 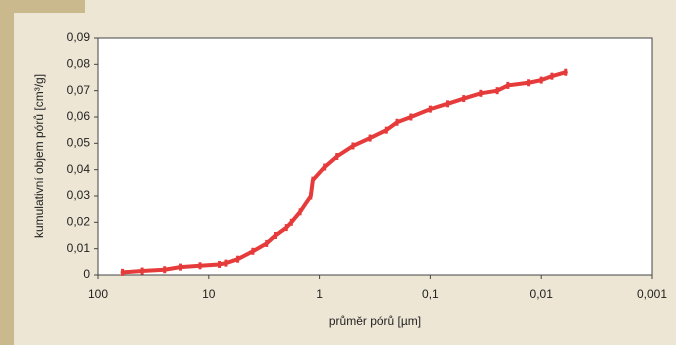 What do you see at coordinates (79, 116) in the screenshot?
I see `y-tick-label: 0,06` at bounding box center [79, 116].